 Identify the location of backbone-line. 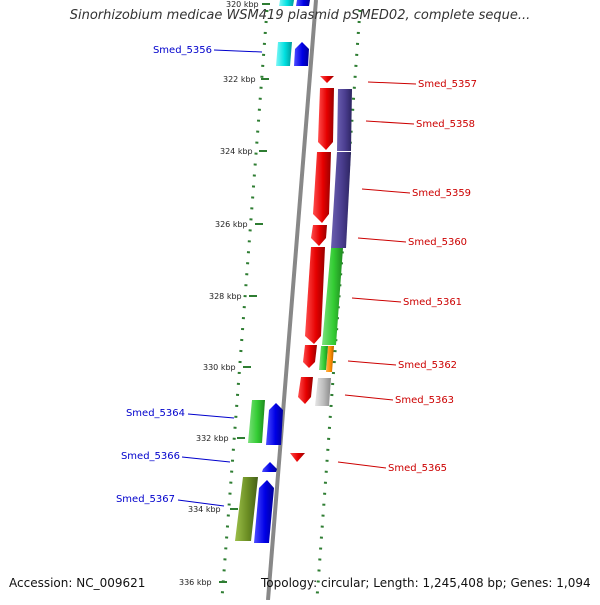
(292, 300).